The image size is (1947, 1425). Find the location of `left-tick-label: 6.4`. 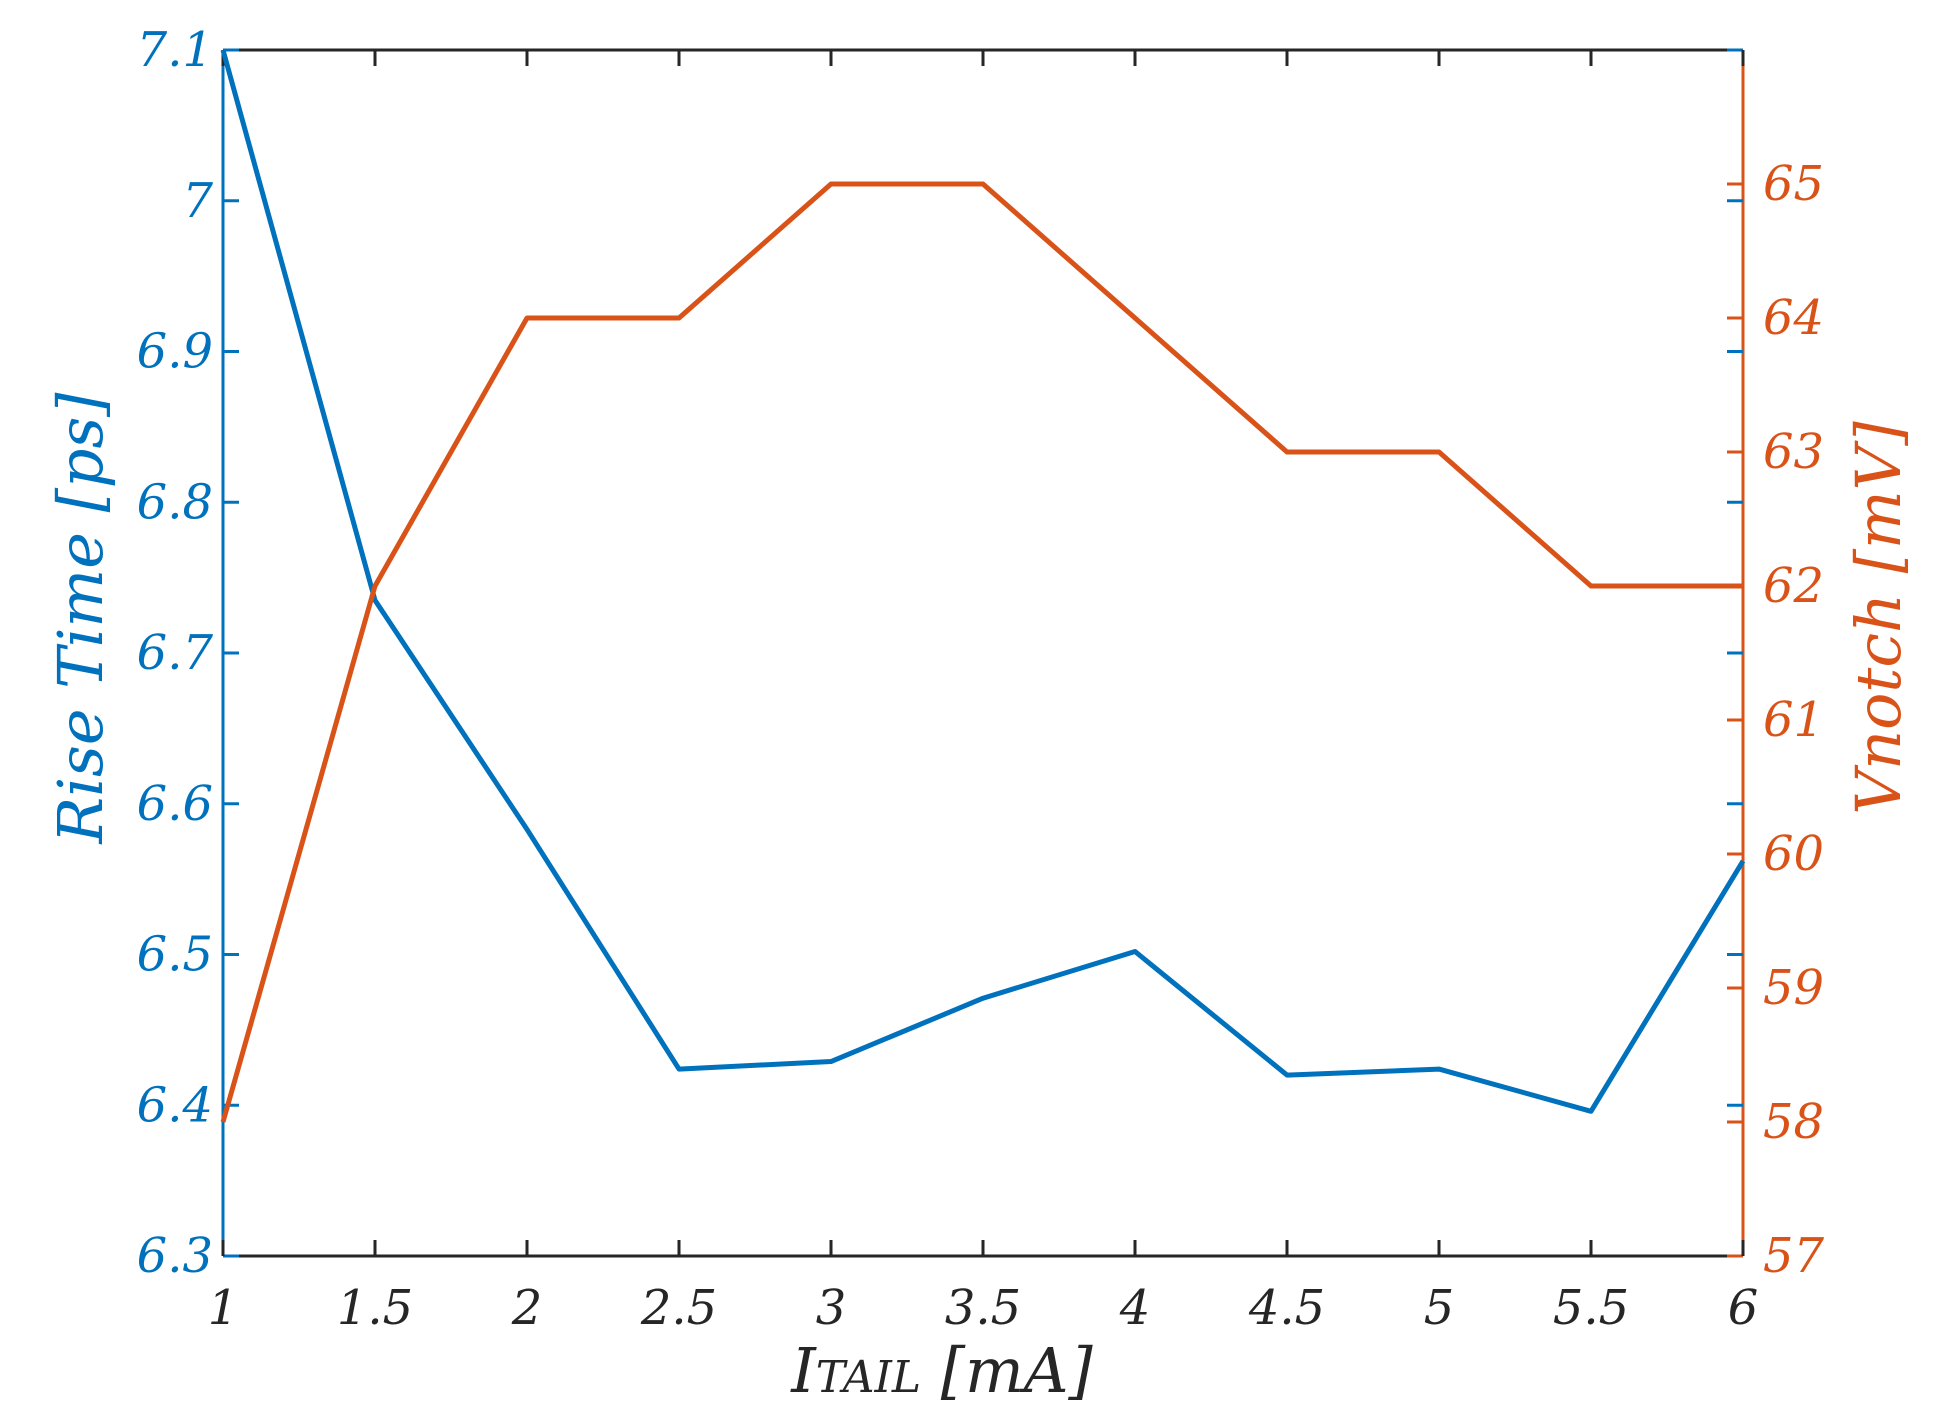

left-tick-label: 6.4 is located at coordinates (175, 1105).